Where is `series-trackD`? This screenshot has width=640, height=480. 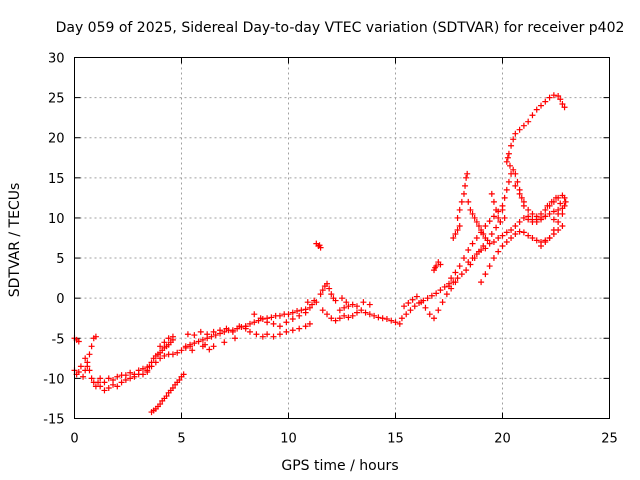
series-trackD is located at coordinates (169, 353).